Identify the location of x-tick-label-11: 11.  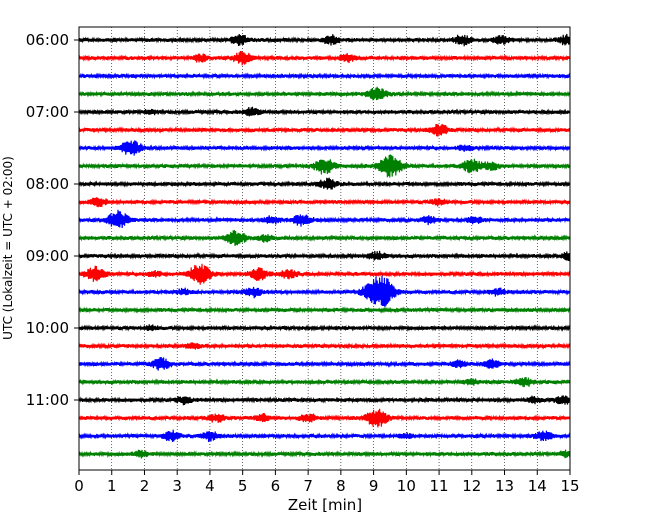
(439, 486).